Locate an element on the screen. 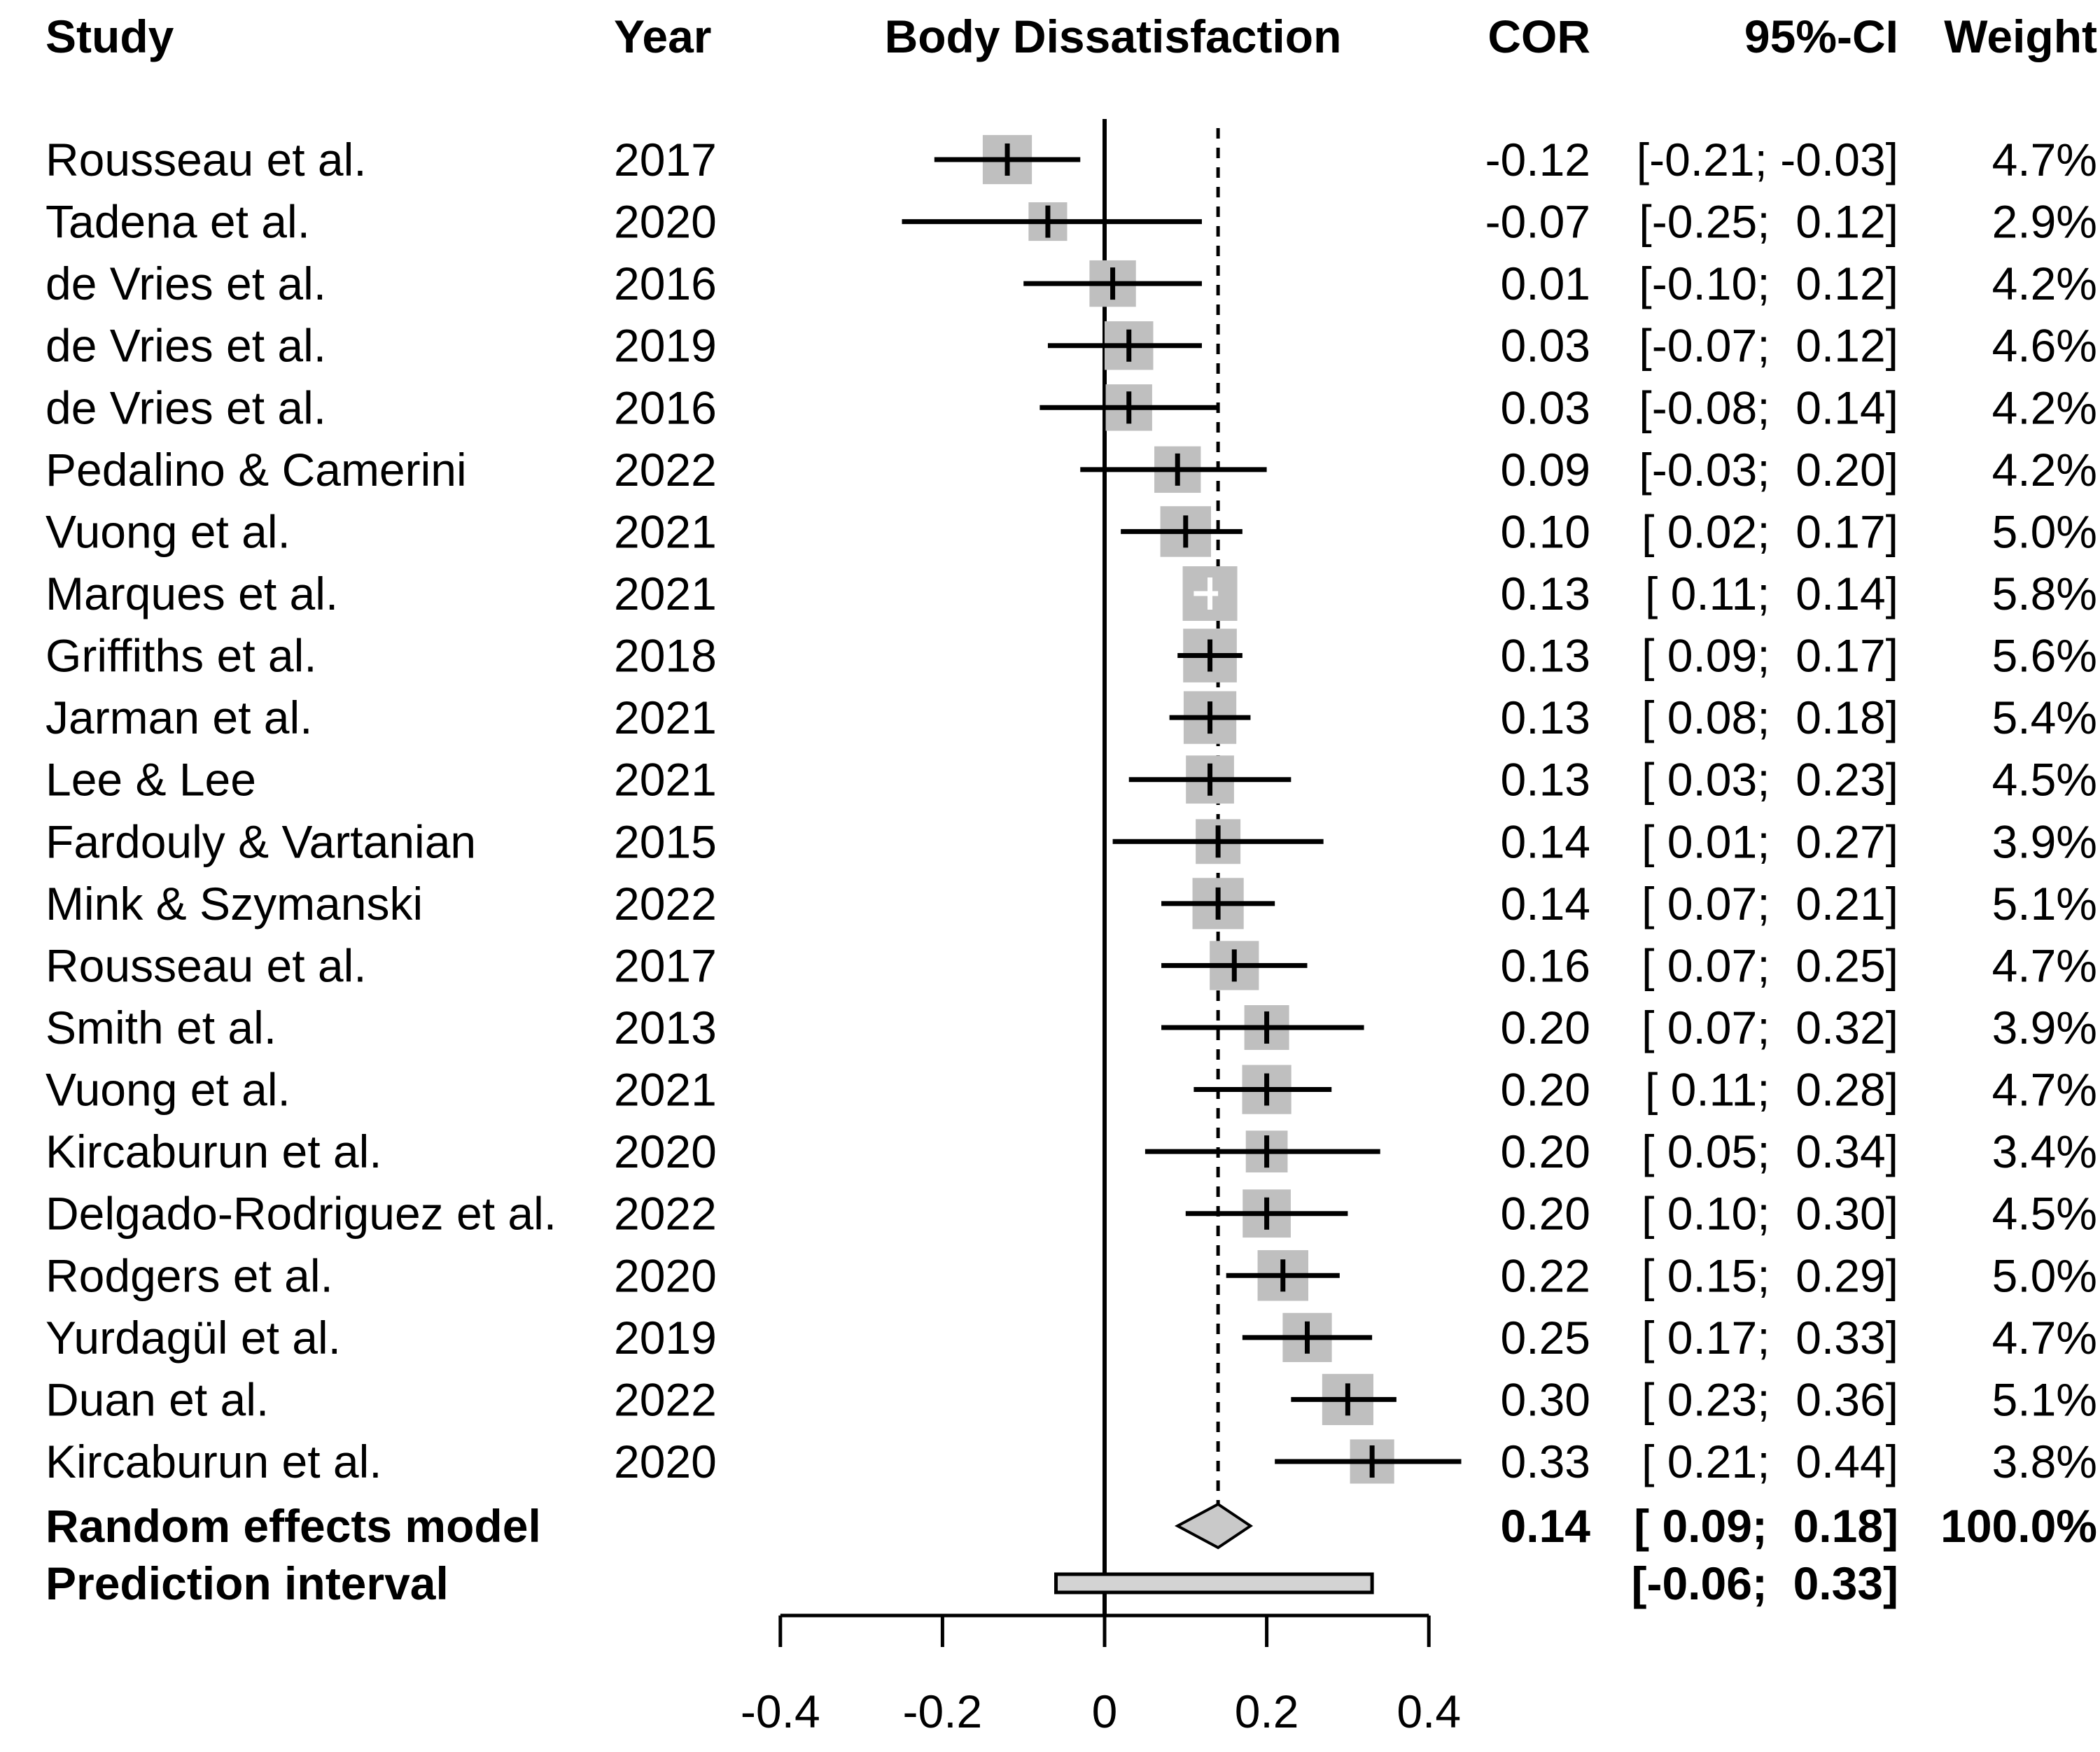 This screenshot has width=2100, height=1752. prediction-interval-bar is located at coordinates (1214, 1583).